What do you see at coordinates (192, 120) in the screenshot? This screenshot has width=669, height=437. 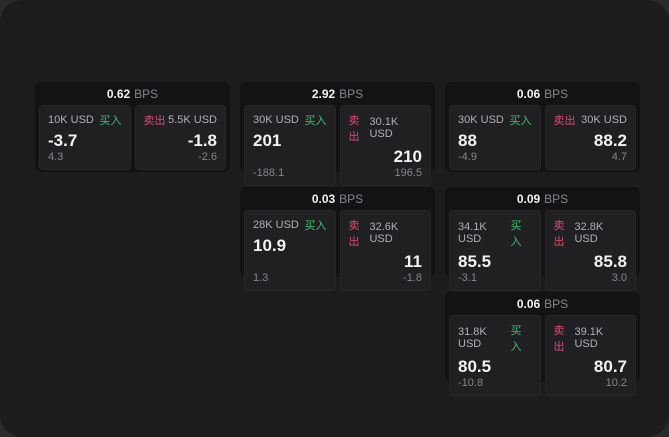 I see `sell-amount: 5.5K USD` at bounding box center [192, 120].